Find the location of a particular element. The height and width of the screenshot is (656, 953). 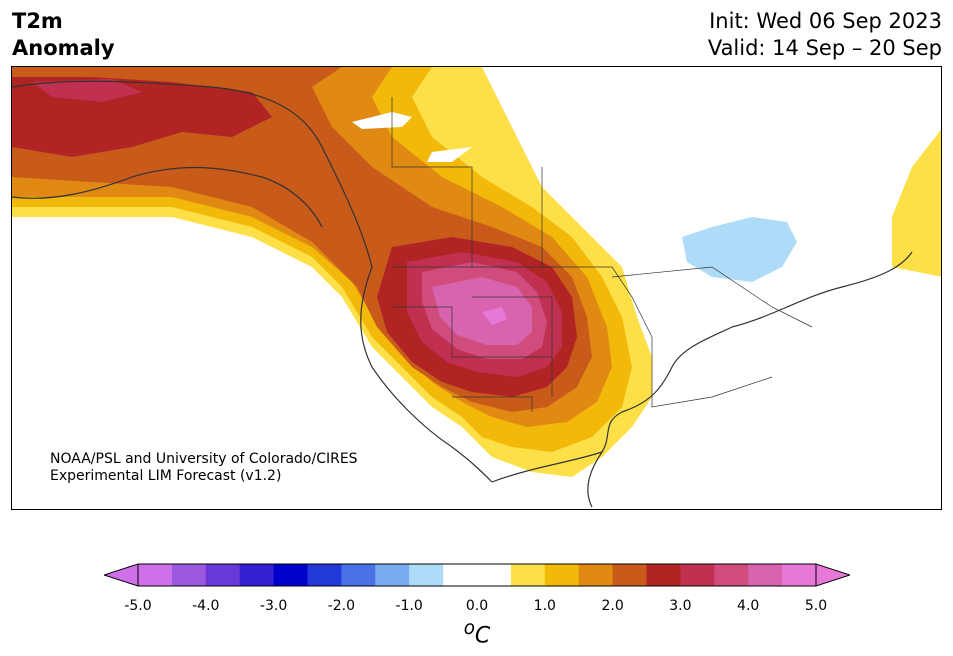

colorbar-tick-label: 0.0 is located at coordinates (477, 606).